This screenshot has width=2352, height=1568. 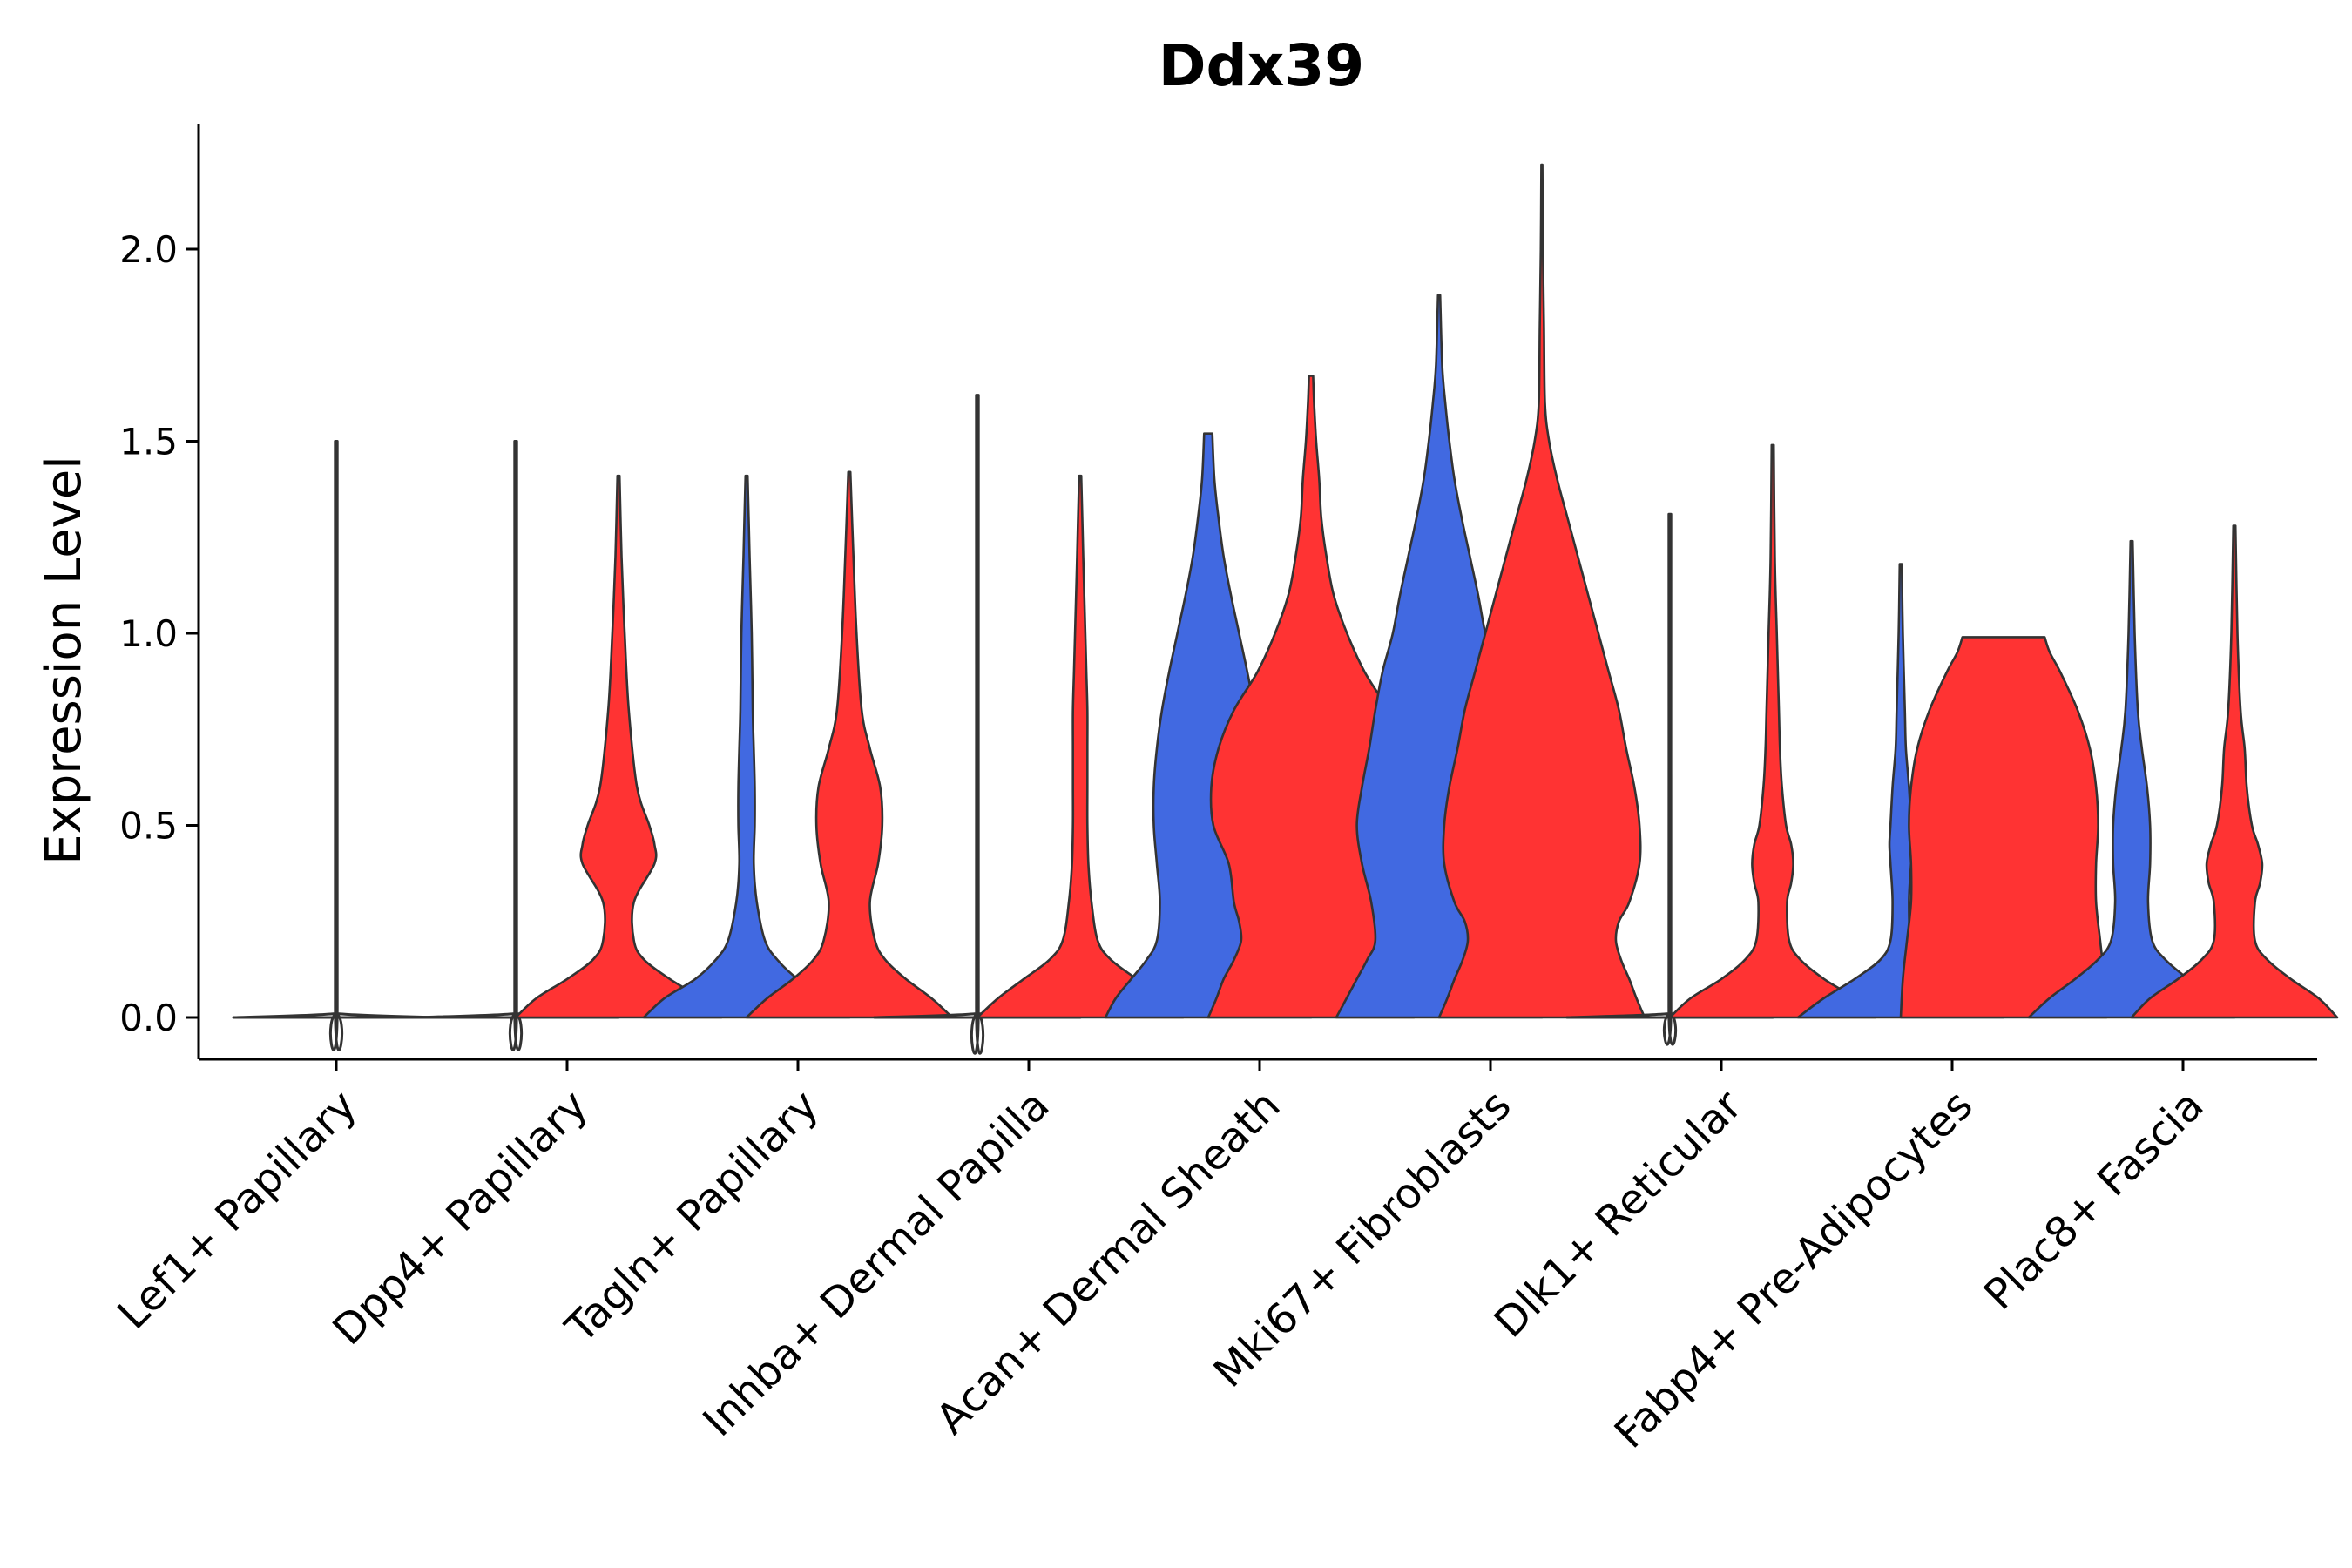 I want to click on violin-tagln-papillary-left, so click(x=746, y=746).